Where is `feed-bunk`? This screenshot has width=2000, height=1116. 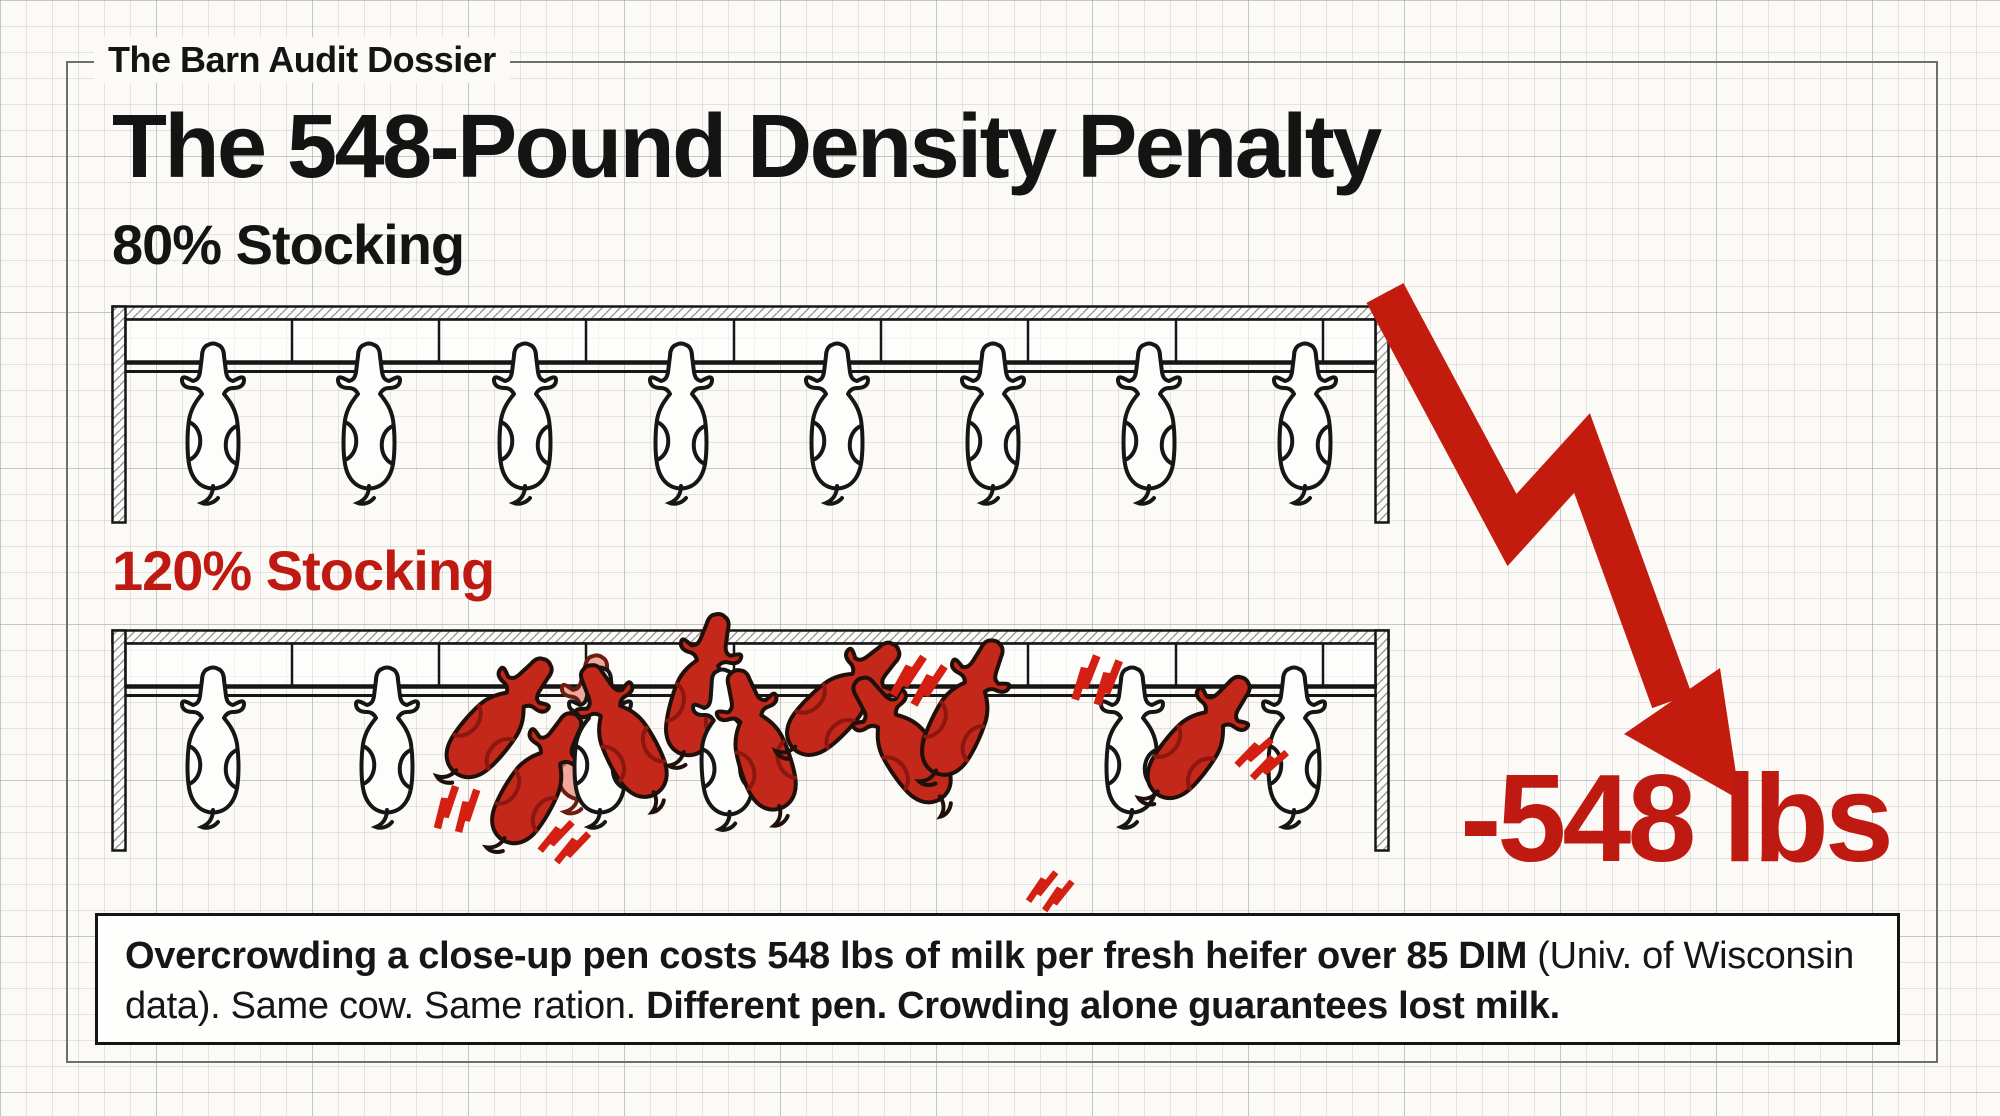
feed-bunk is located at coordinates (750, 340).